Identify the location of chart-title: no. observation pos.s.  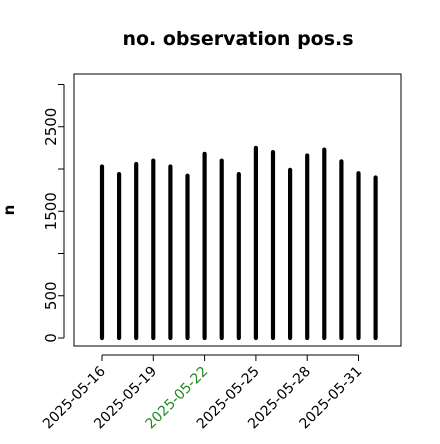
(237, 39).